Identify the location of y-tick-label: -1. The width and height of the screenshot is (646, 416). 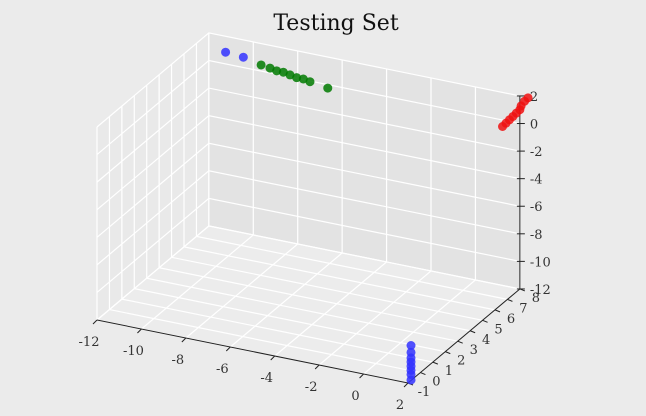
(424, 392).